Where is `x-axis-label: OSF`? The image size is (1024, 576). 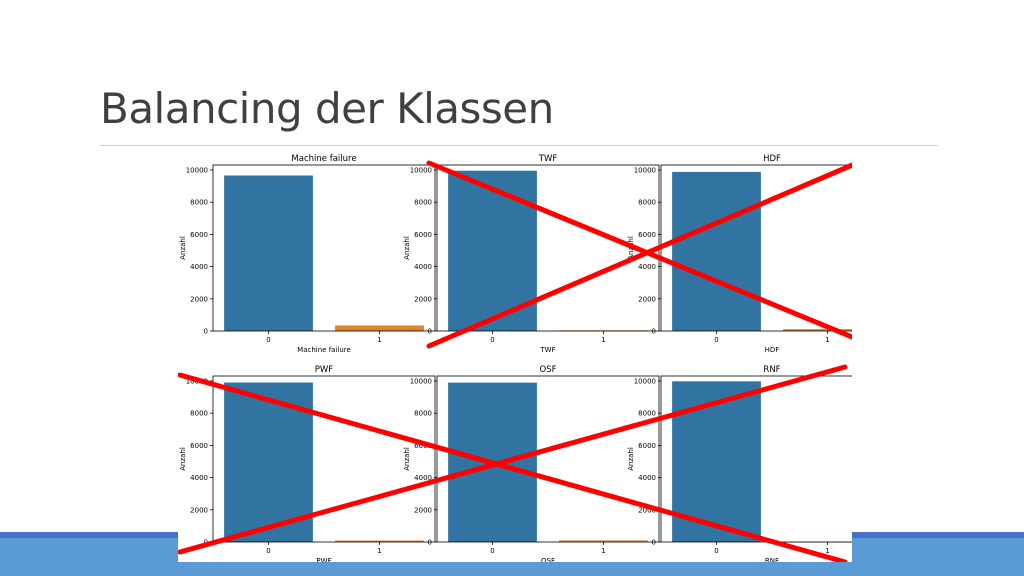
x-axis-label: OSF is located at coordinates (548, 559).